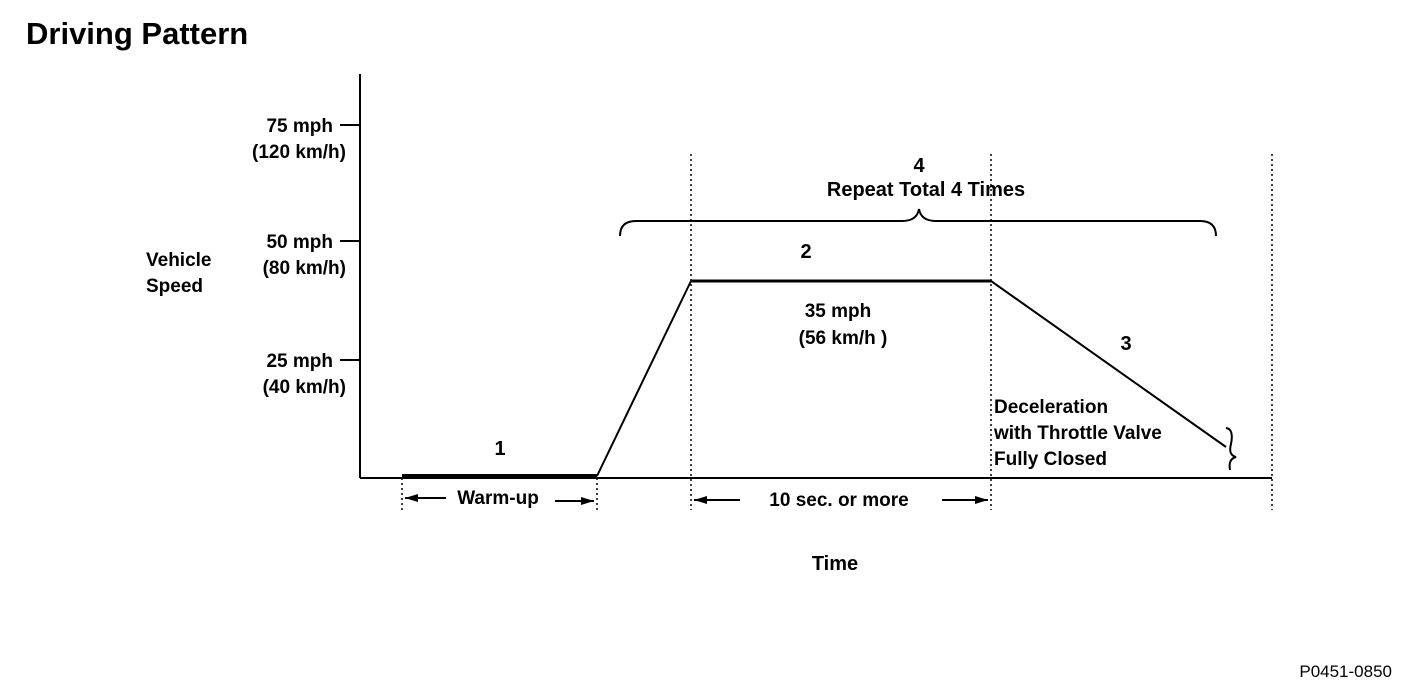 Image resolution: width=1408 pixels, height=698 pixels. Describe the element at coordinates (843, 338) in the screenshot. I see `cruise-speed-kmh: (56 km/h )` at that location.